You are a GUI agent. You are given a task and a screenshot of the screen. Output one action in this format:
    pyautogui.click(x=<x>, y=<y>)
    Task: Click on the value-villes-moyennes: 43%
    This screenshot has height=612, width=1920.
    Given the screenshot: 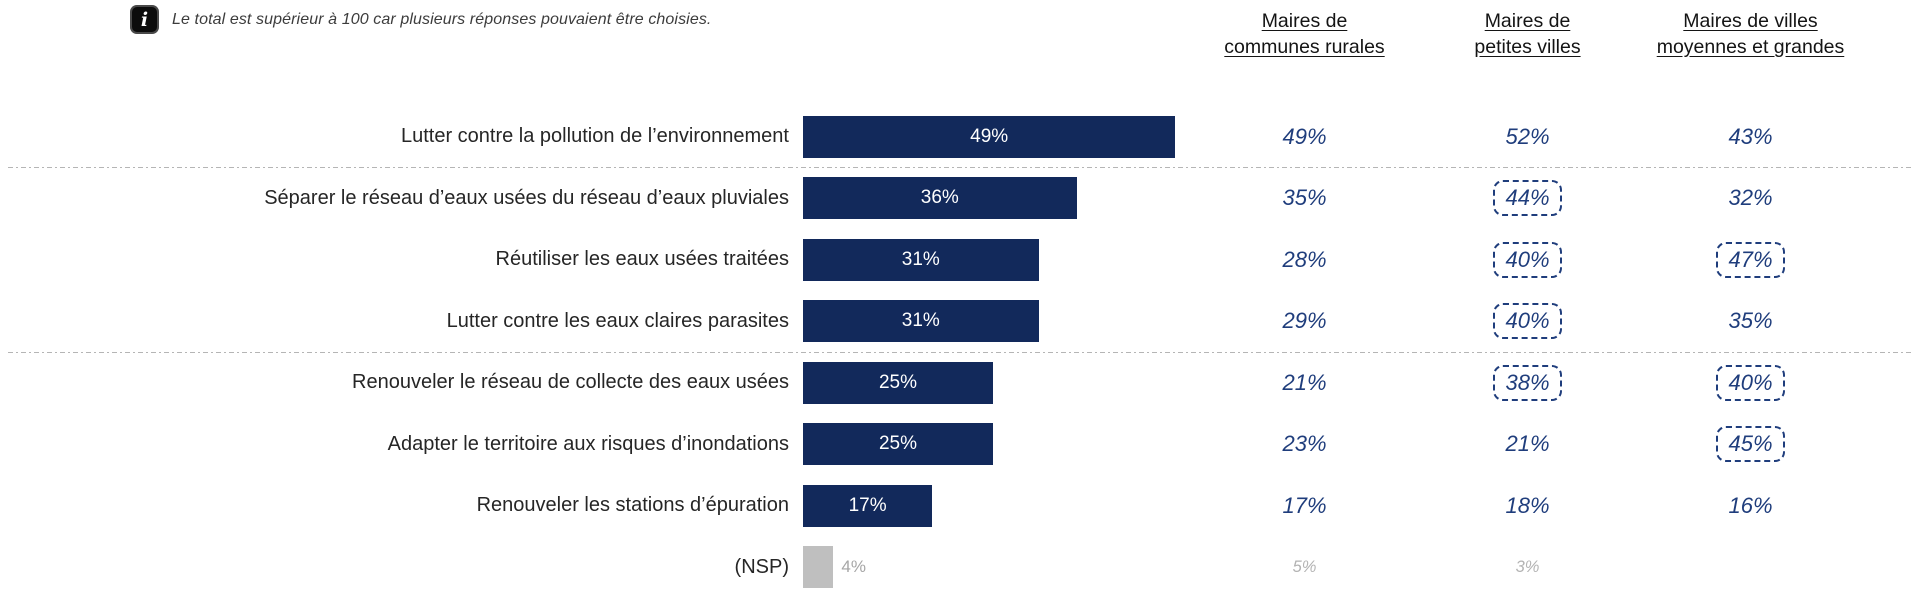 What is the action you would take?
    pyautogui.click(x=1750, y=137)
    